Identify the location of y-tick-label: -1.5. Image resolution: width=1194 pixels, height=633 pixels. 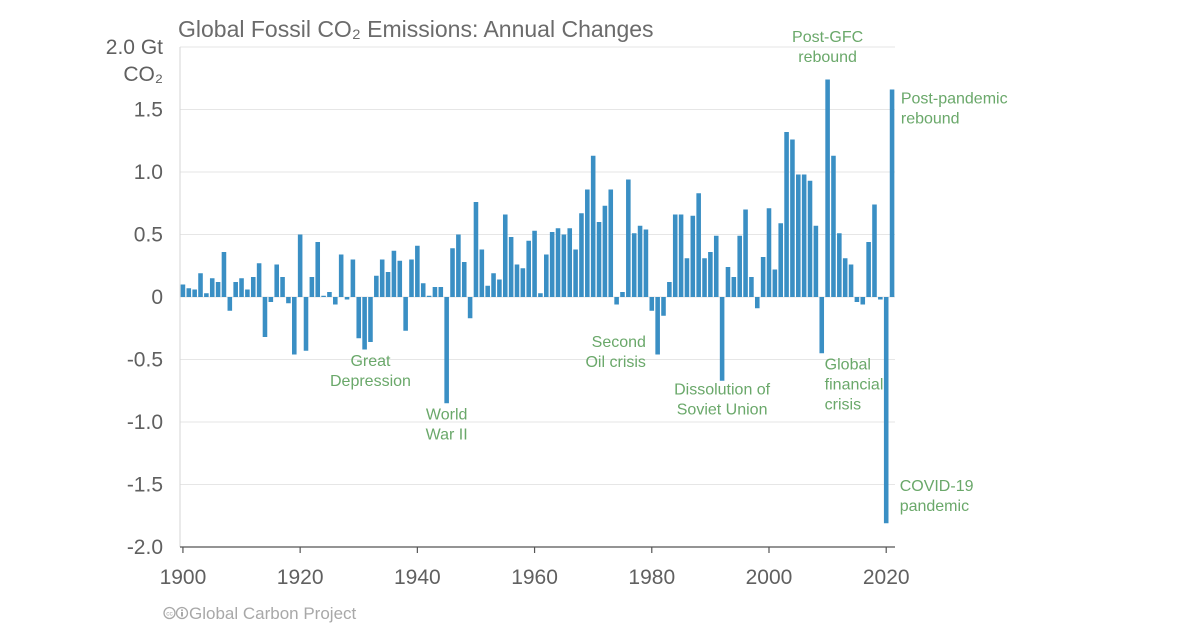
(145, 485).